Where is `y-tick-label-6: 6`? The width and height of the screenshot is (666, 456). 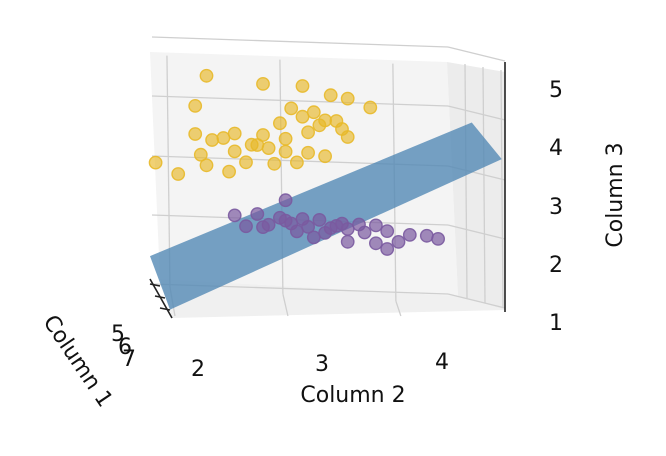 y-tick-label-6: 6 is located at coordinates (125, 347).